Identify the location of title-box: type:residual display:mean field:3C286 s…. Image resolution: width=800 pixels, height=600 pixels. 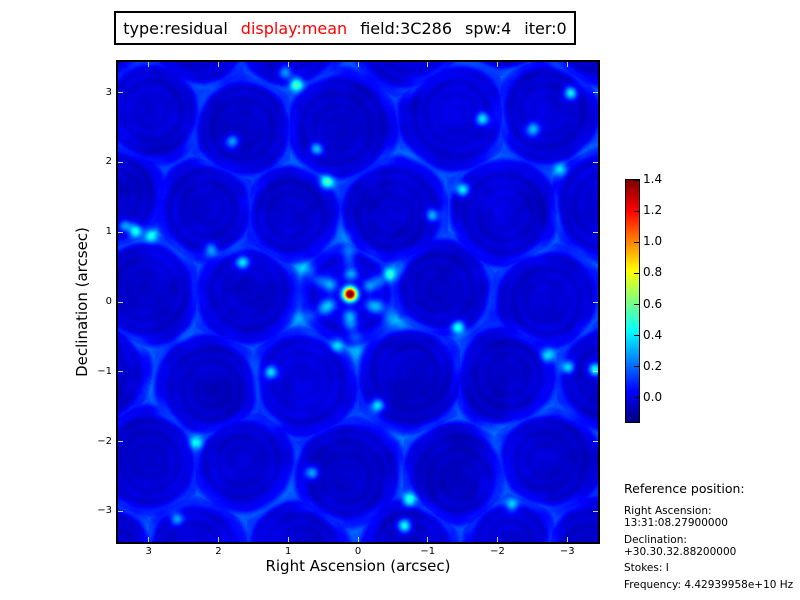
(345, 28).